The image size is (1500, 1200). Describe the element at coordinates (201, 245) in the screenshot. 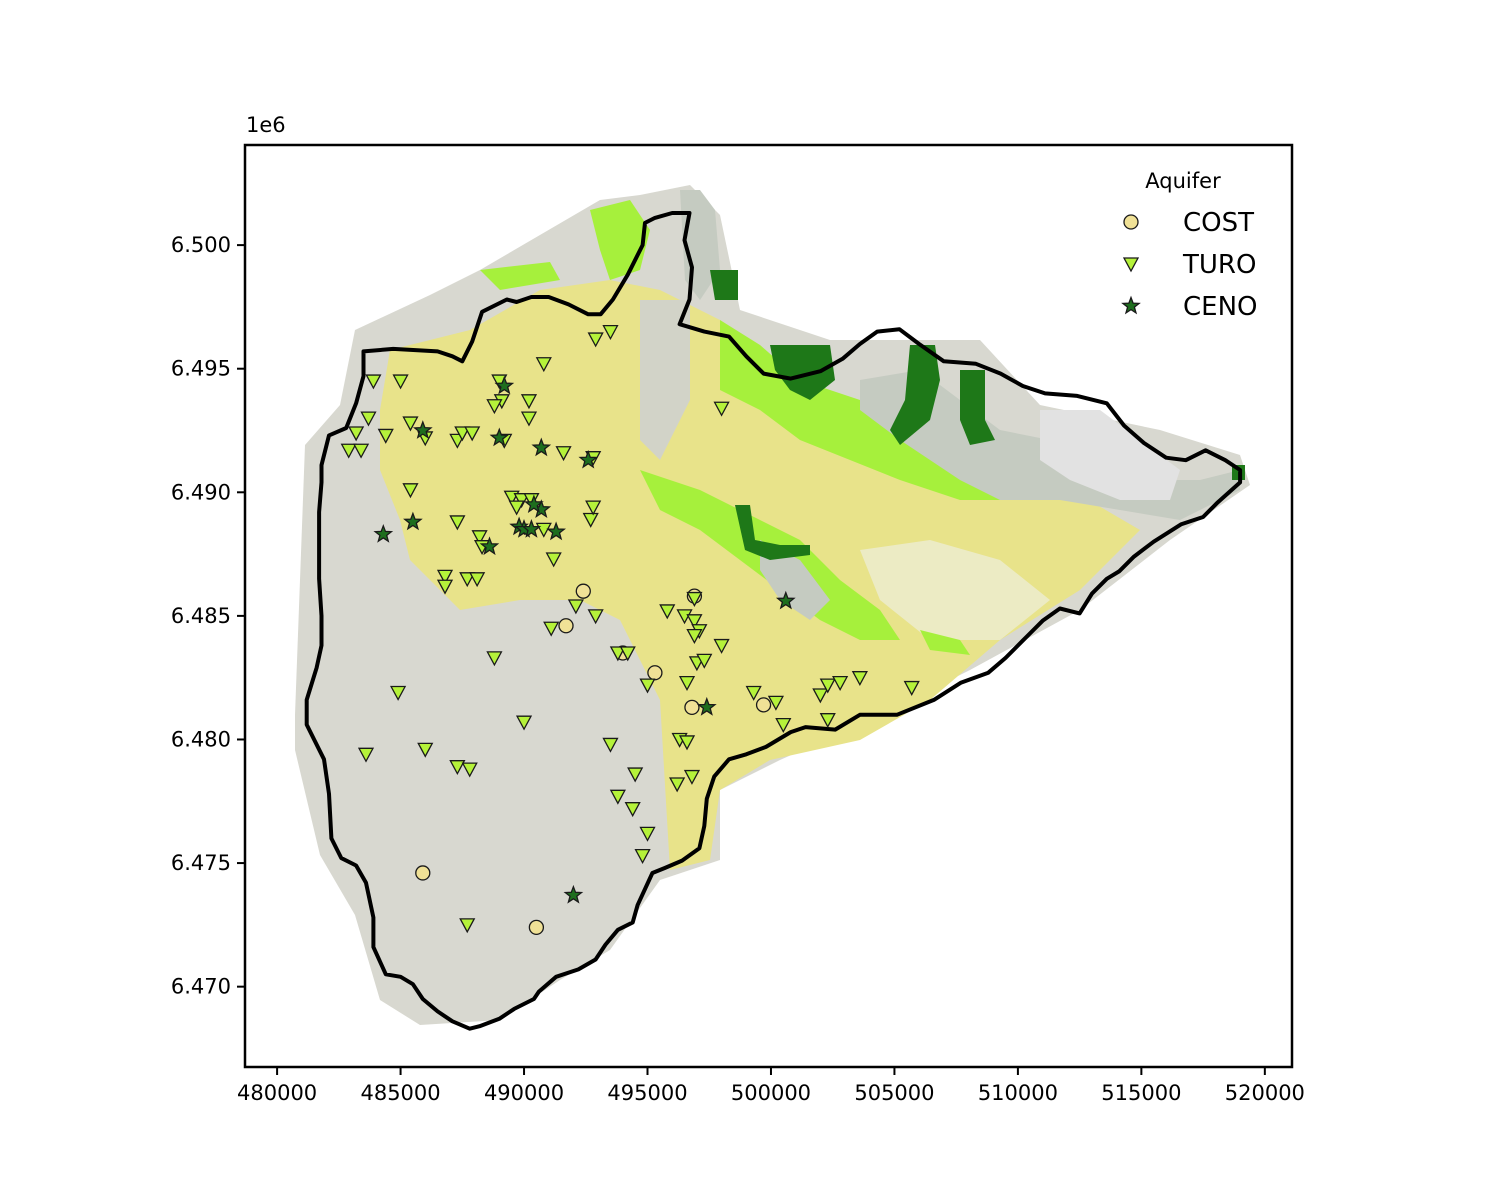

I see `y-tick-label: 6.500` at that location.